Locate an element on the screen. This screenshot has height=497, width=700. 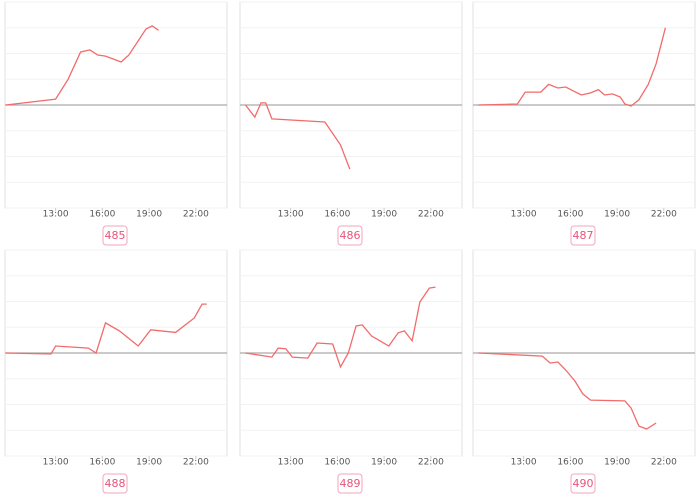
label-text: 485 is located at coordinates (115, 235).